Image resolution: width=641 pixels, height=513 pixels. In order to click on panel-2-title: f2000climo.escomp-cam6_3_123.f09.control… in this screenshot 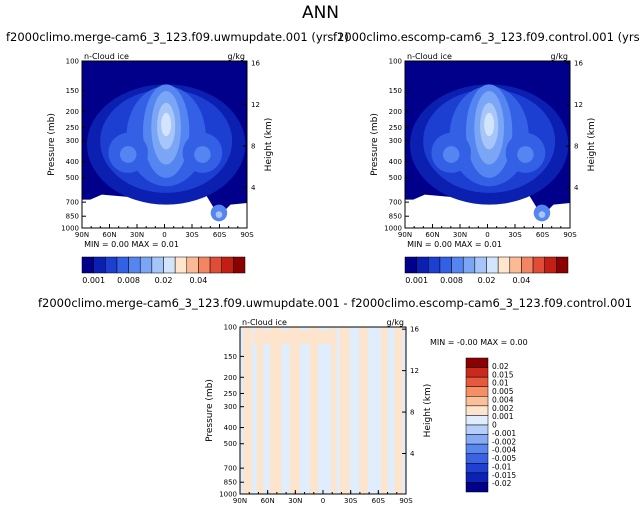, I will do `click(487, 37)`.